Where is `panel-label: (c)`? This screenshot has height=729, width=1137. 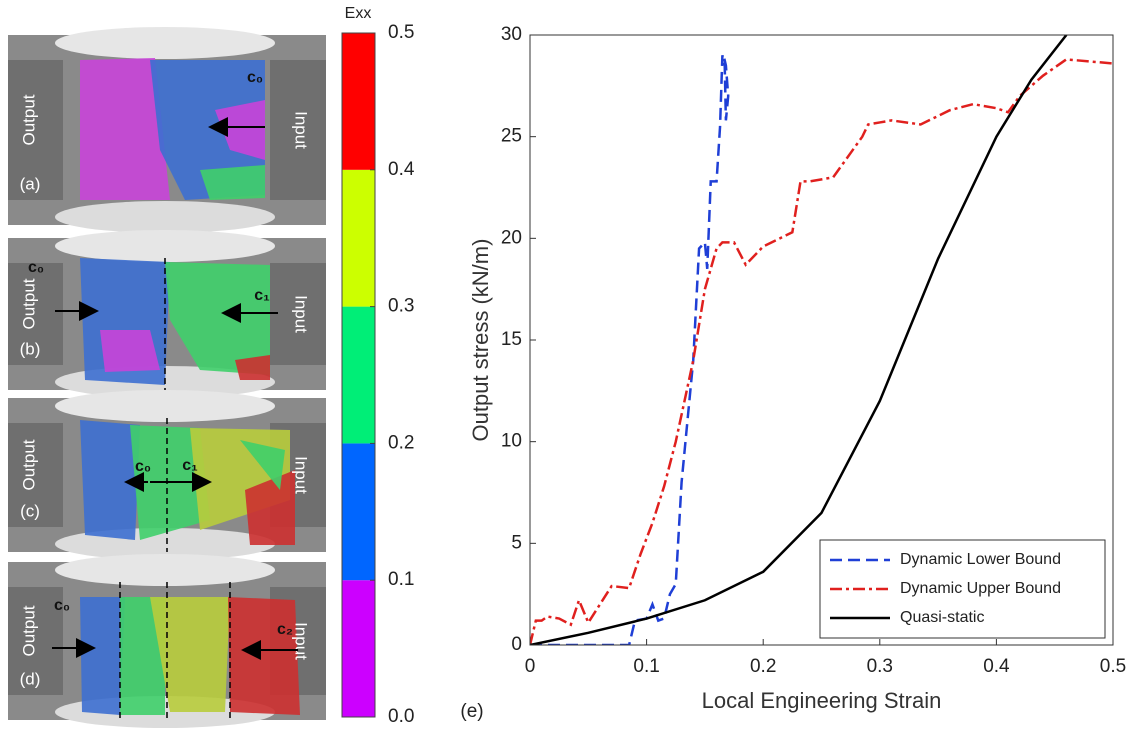
panel-label: (c) is located at coordinates (30, 510).